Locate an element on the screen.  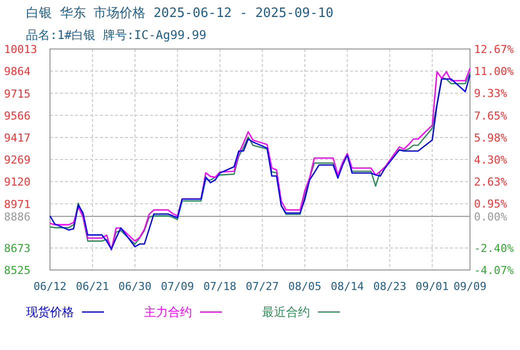
y-tick-label: 9715 is located at coordinates (17, 93).